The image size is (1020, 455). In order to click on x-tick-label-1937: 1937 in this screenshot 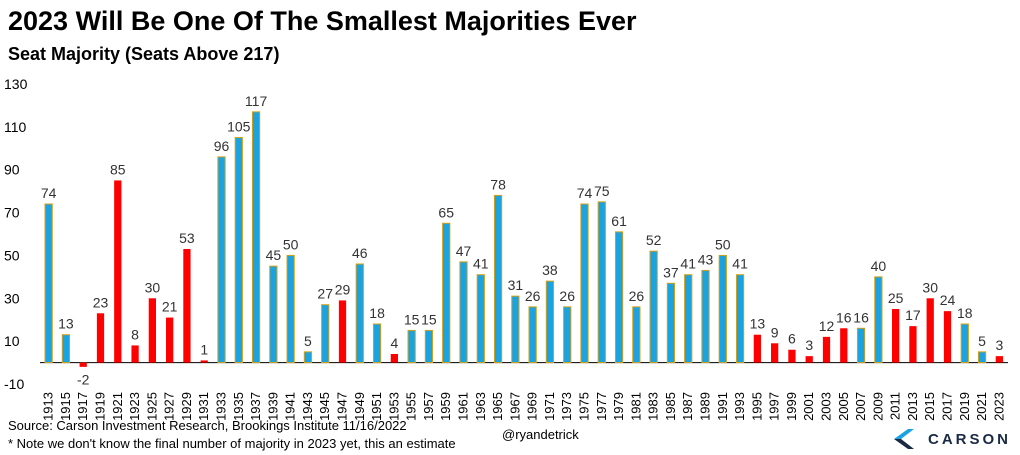, I will do `click(255, 406)`.